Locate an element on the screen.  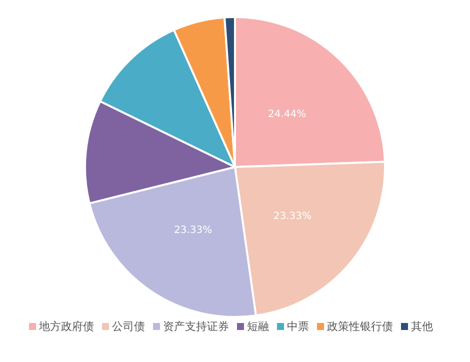
legend-label: 公司债 is located at coordinates (128, 326).